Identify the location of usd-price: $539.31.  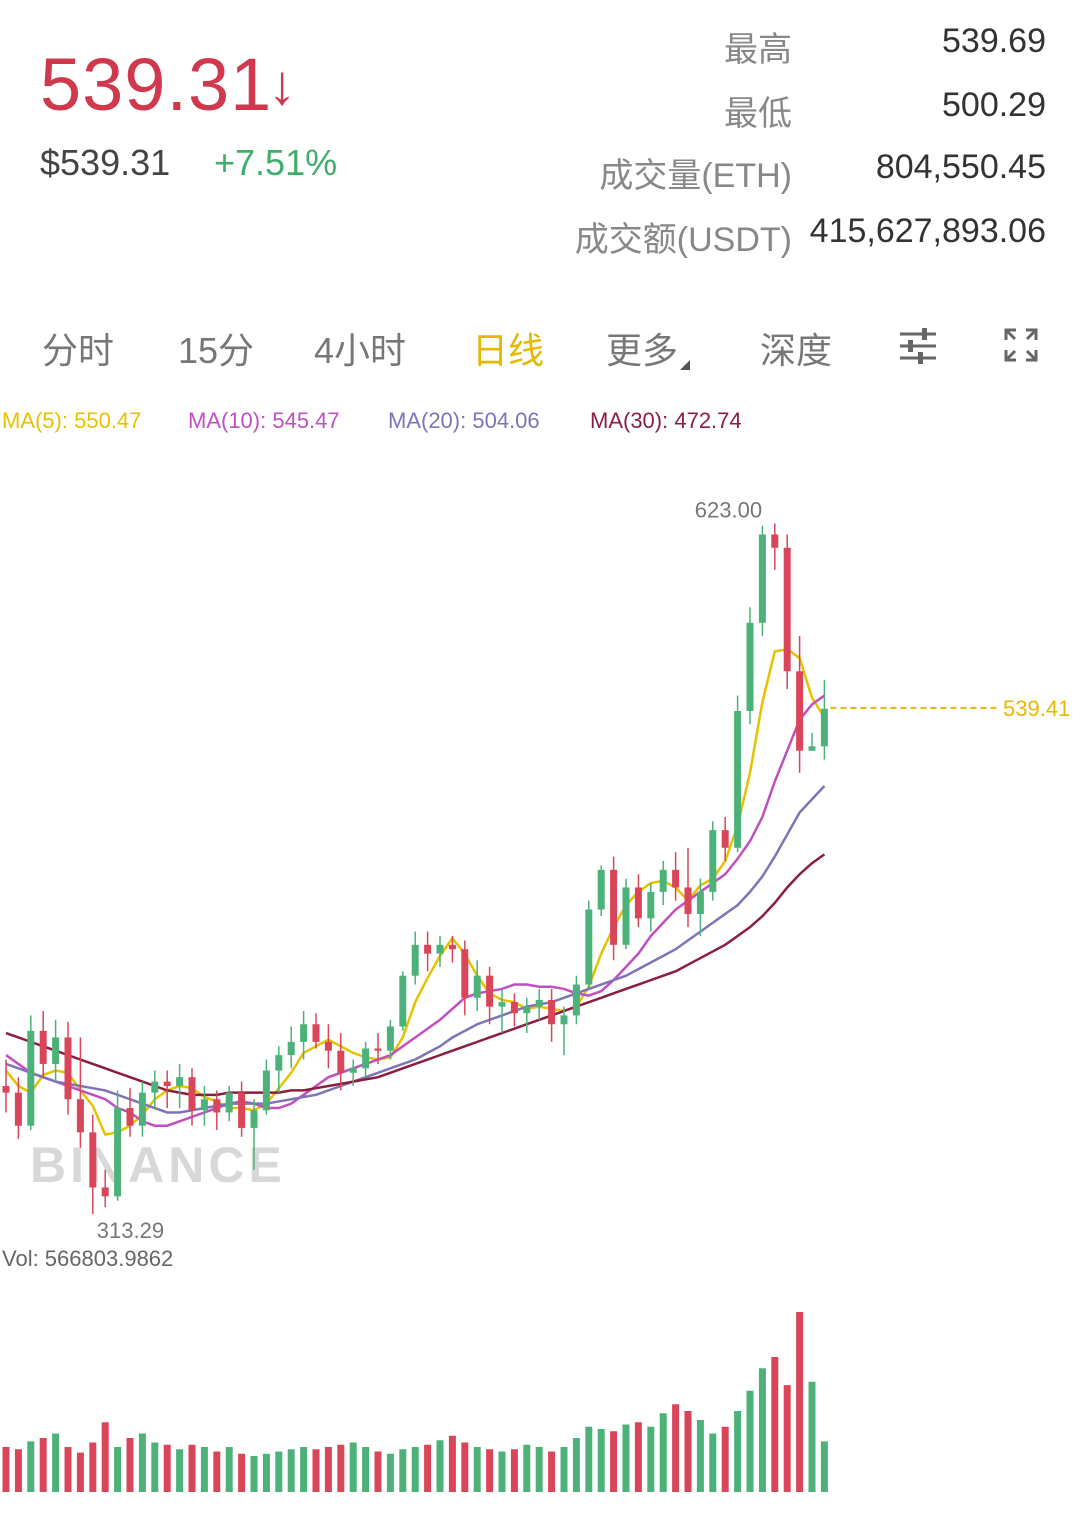
(105, 162).